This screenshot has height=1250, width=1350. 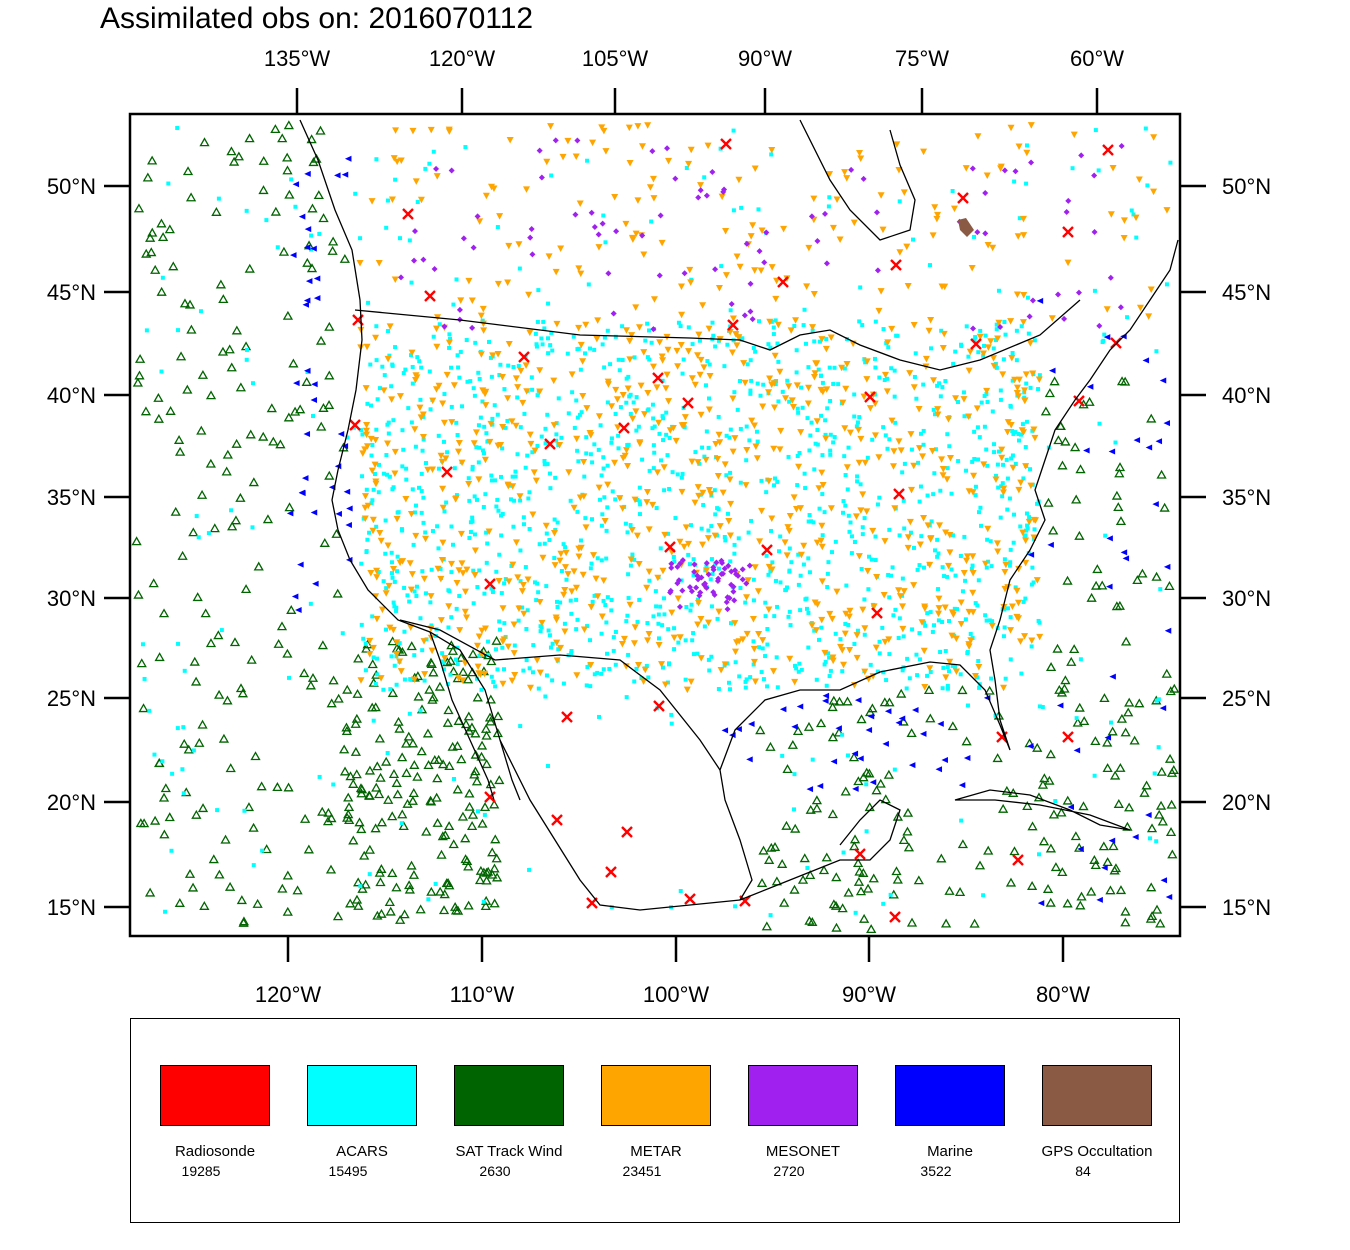 What do you see at coordinates (697, 101) in the screenshot?
I see `top-axis` at bounding box center [697, 101].